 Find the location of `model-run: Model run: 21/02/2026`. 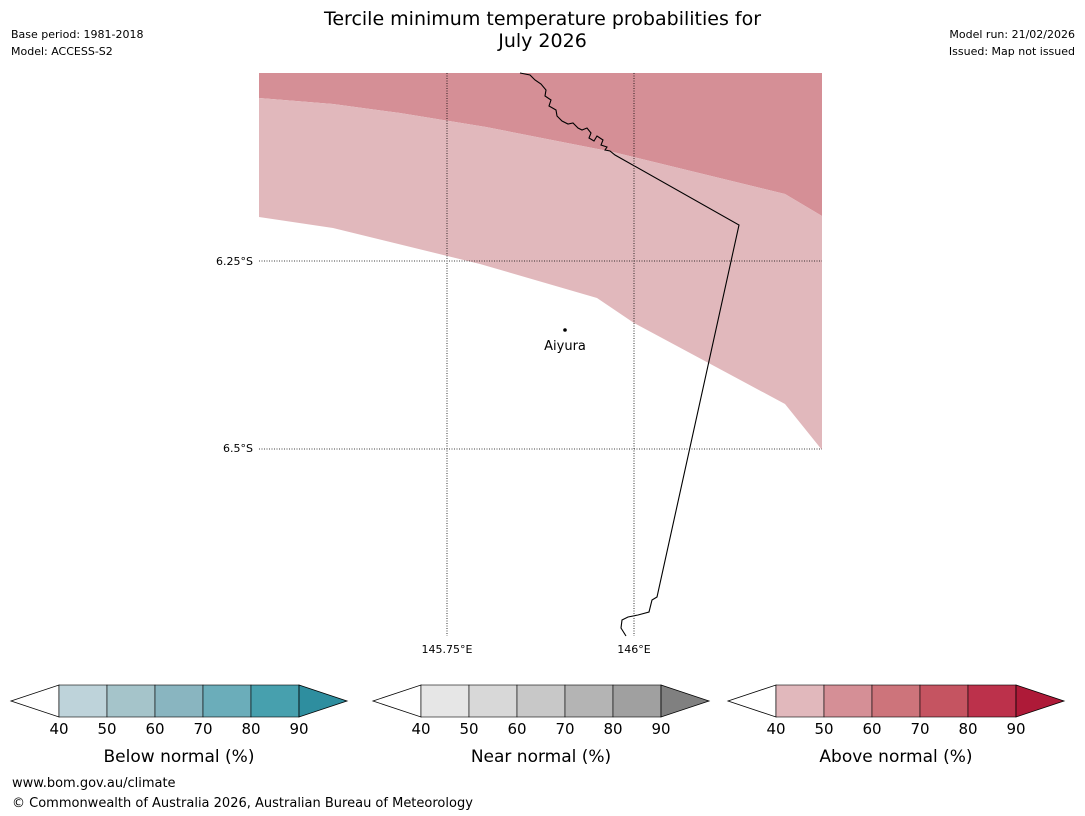

model-run: Model run: 21/02/2026 is located at coordinates (1012, 34).